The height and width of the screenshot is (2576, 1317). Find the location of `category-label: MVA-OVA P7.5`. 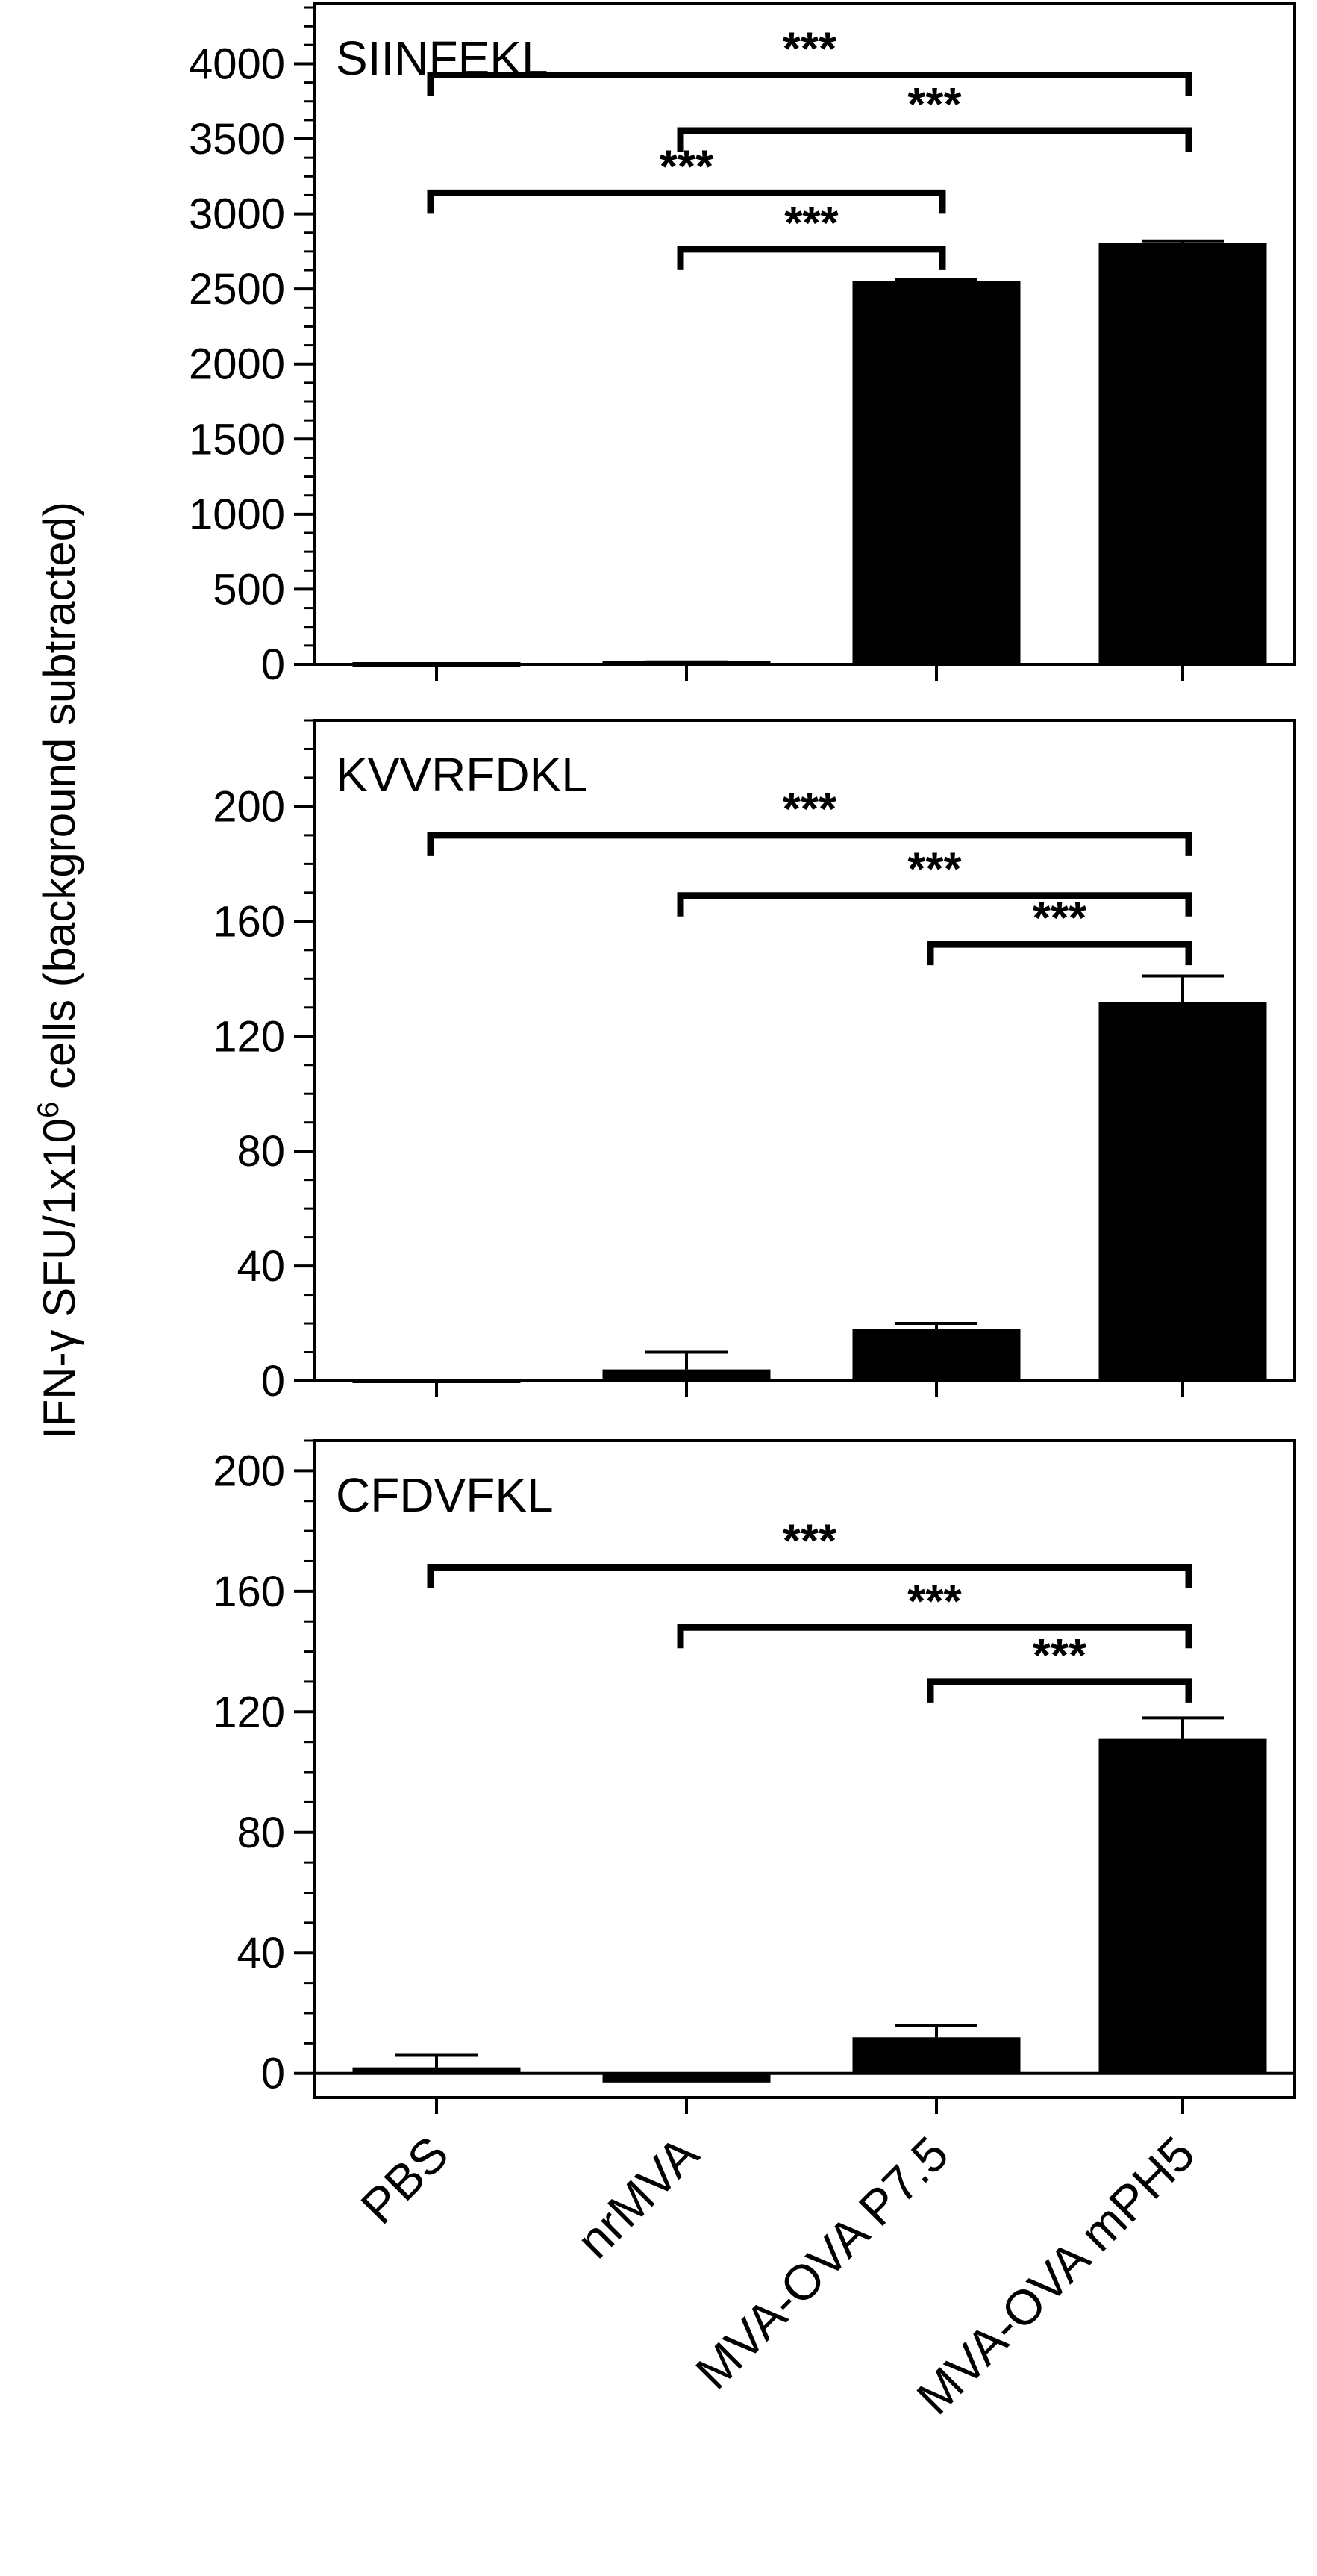

category-label: MVA-OVA P7.5 is located at coordinates (822, 2263).